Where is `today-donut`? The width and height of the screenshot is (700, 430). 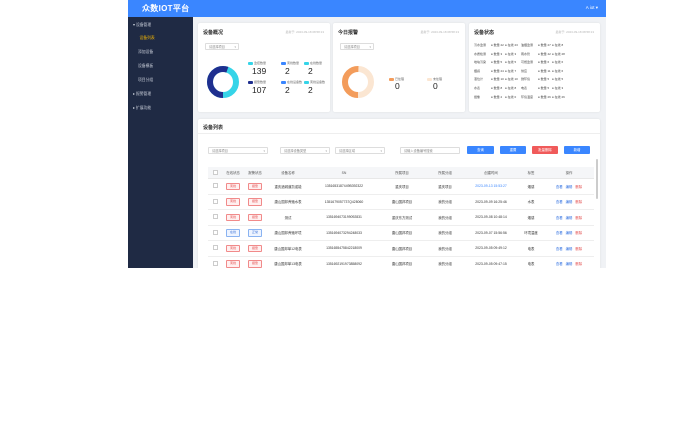 today-donut is located at coordinates (358, 82).